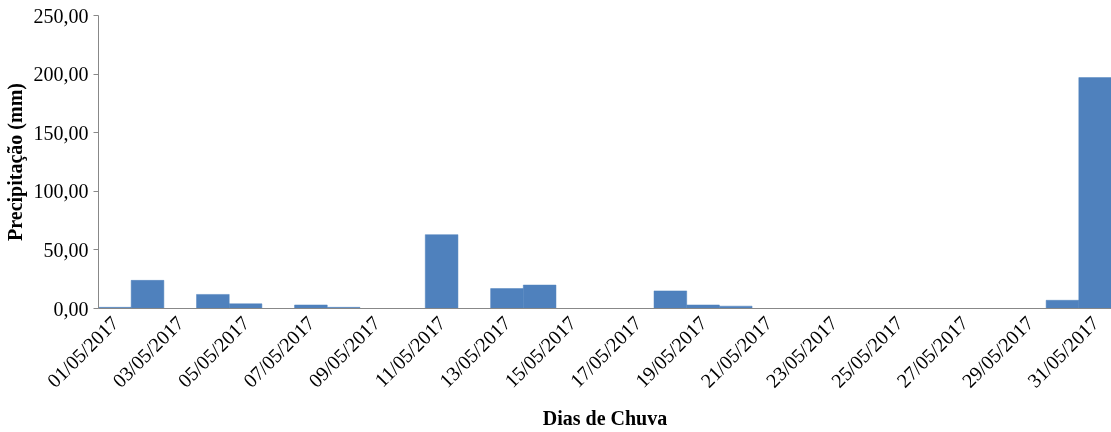 The height and width of the screenshot is (432, 1111). What do you see at coordinates (61, 15) in the screenshot?
I see `y-tick-label: 250,00` at bounding box center [61, 15].